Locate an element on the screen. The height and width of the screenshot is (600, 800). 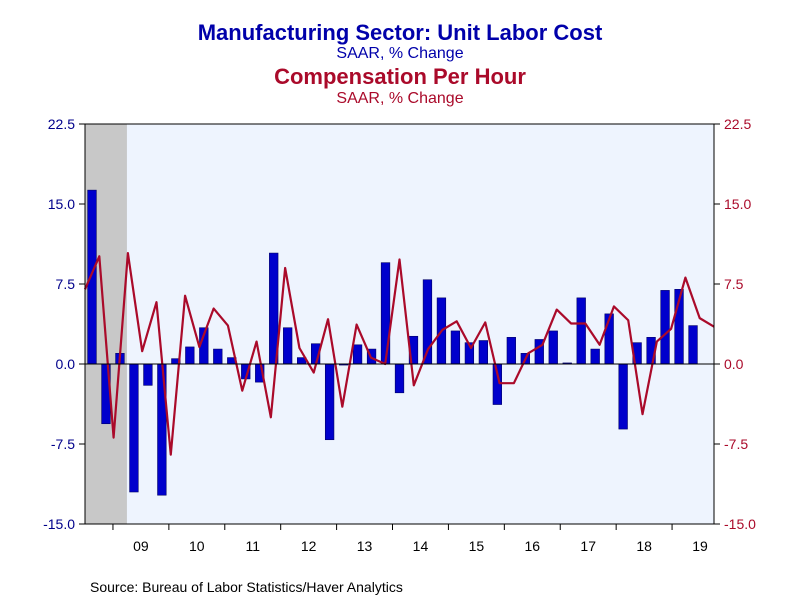
x-tick-label: 11 is located at coordinates (252, 546).